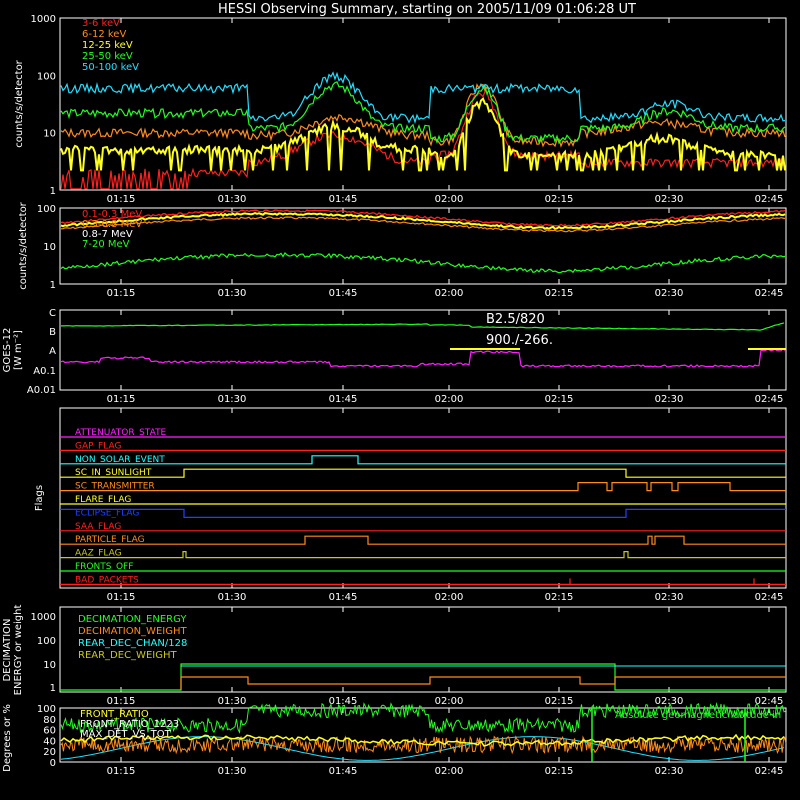 The height and width of the screenshot is (800, 800). What do you see at coordinates (232, 701) in the screenshot?
I see `decimation-panel-xtick-label: 01:30` at bounding box center [232, 701].